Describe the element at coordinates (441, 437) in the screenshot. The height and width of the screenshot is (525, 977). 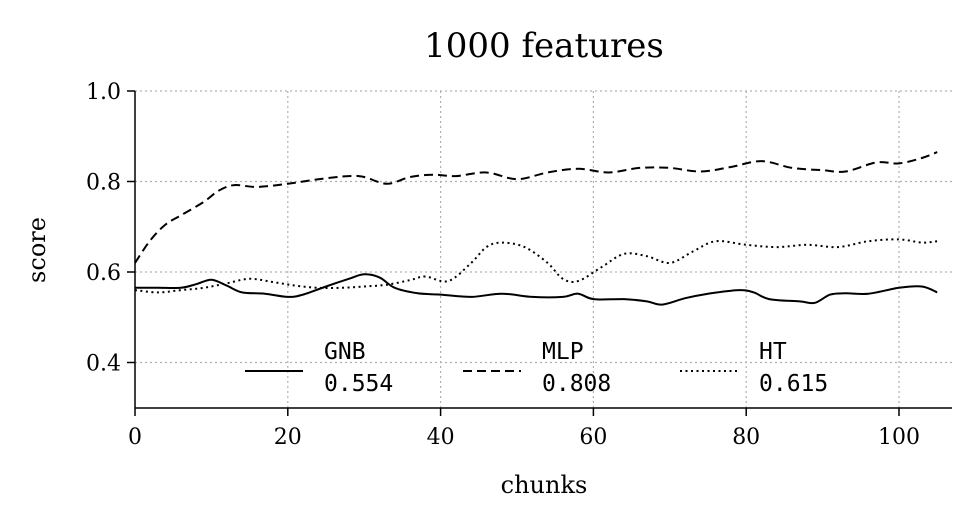
I see `x-tick-label: 40` at that location.